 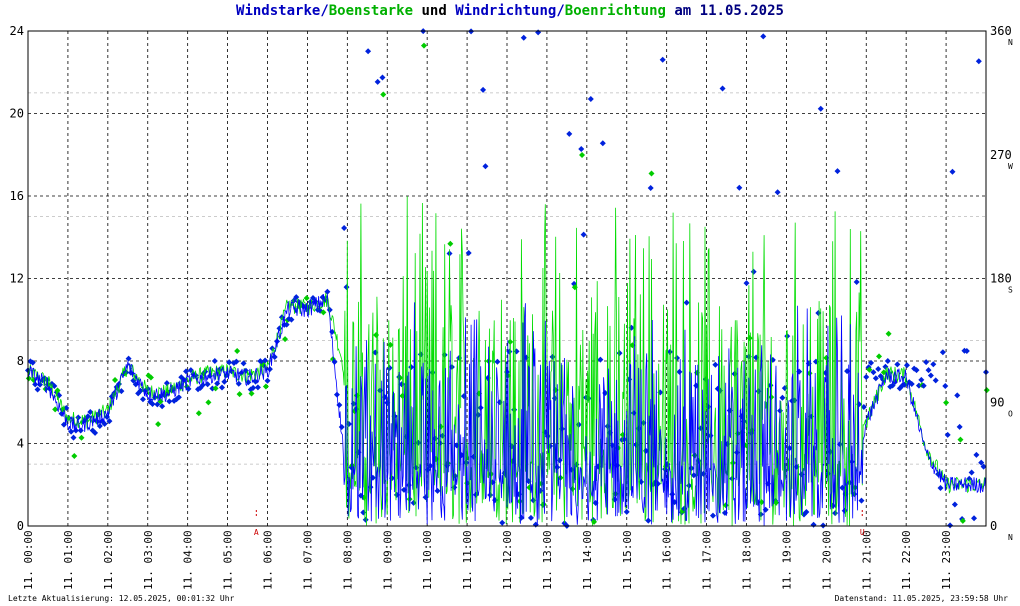 What do you see at coordinates (387, 560) in the screenshot?
I see `x-tick-label: 11. 09:00` at bounding box center [387, 560].